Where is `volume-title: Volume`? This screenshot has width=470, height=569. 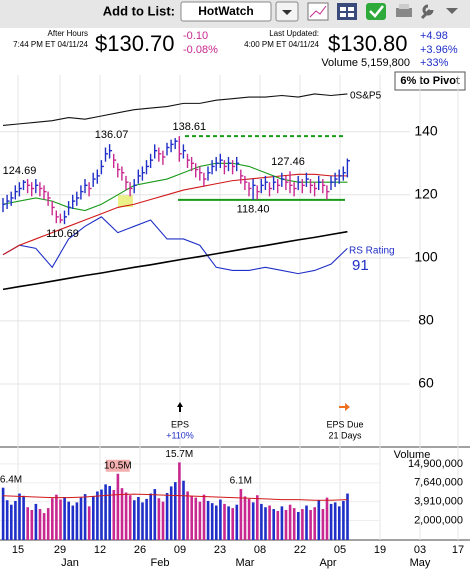
volume-title: Volume is located at coordinates (412, 455).